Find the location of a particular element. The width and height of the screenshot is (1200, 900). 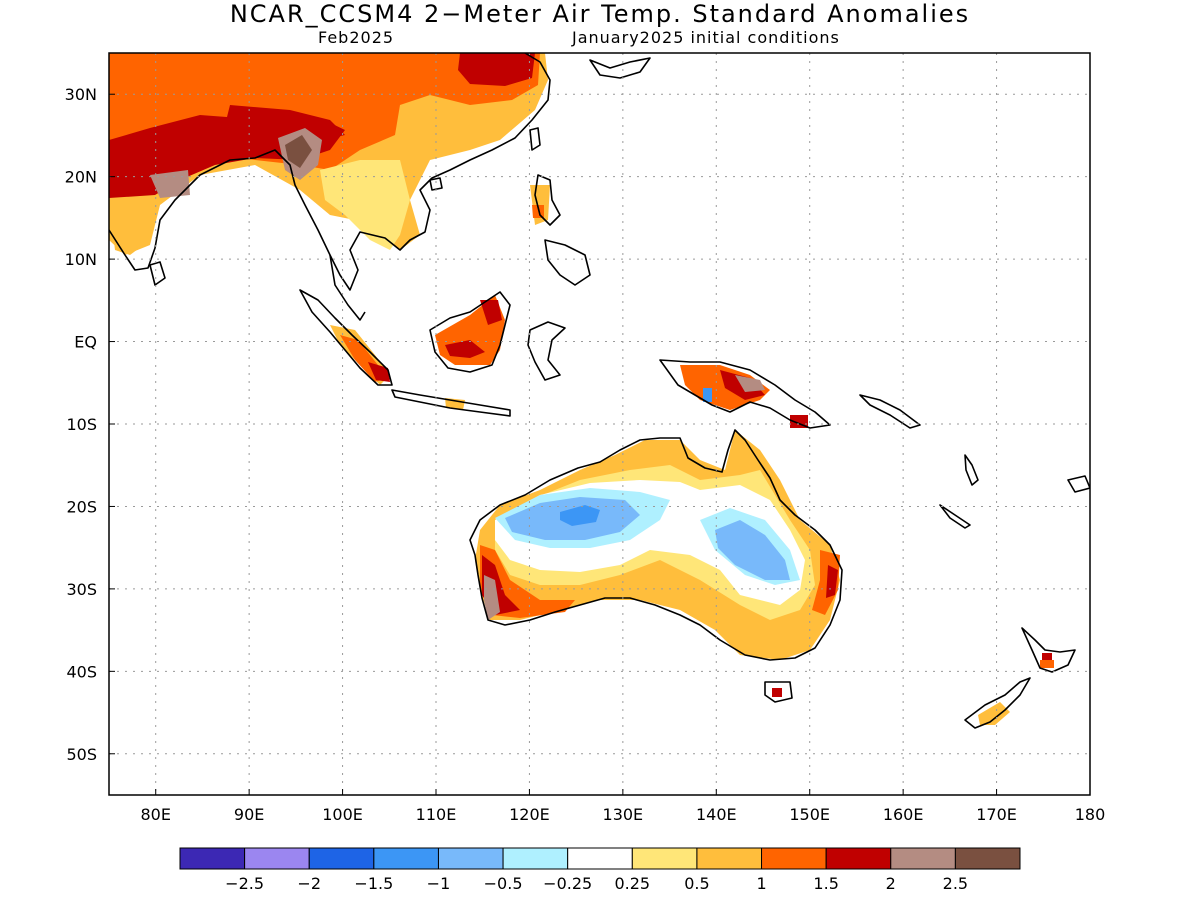

new-zealand-anomaly-north-strong is located at coordinates (1047, 664).